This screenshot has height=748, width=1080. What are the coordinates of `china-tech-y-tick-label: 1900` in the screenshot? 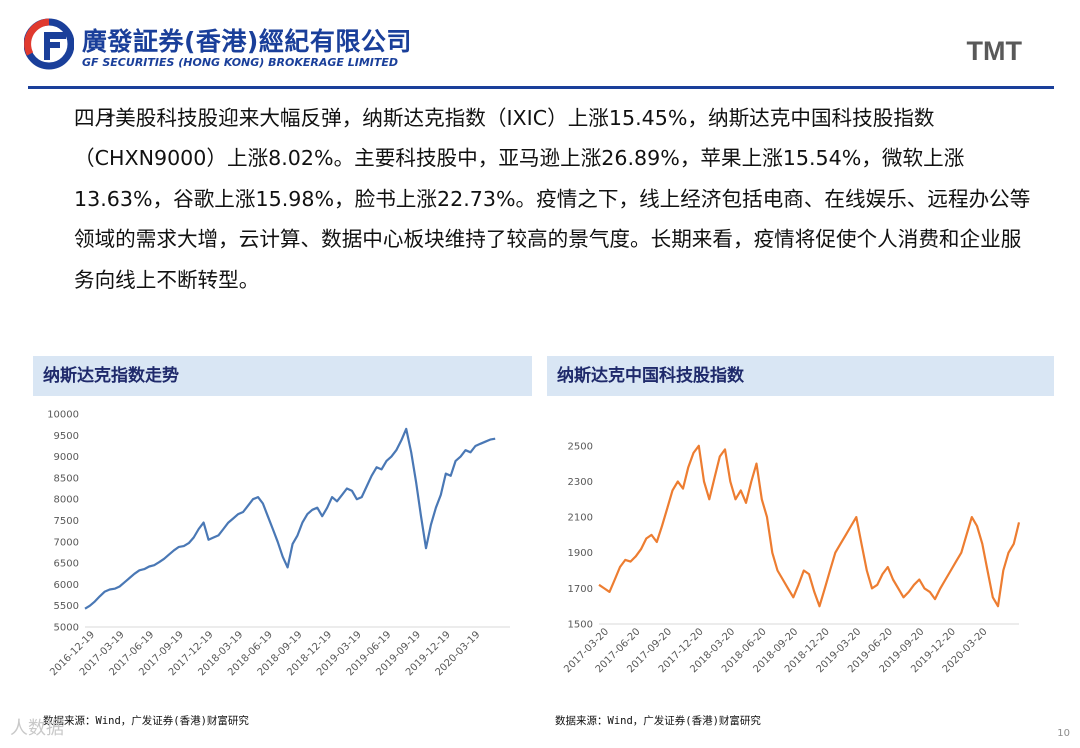 It's located at (580, 553).